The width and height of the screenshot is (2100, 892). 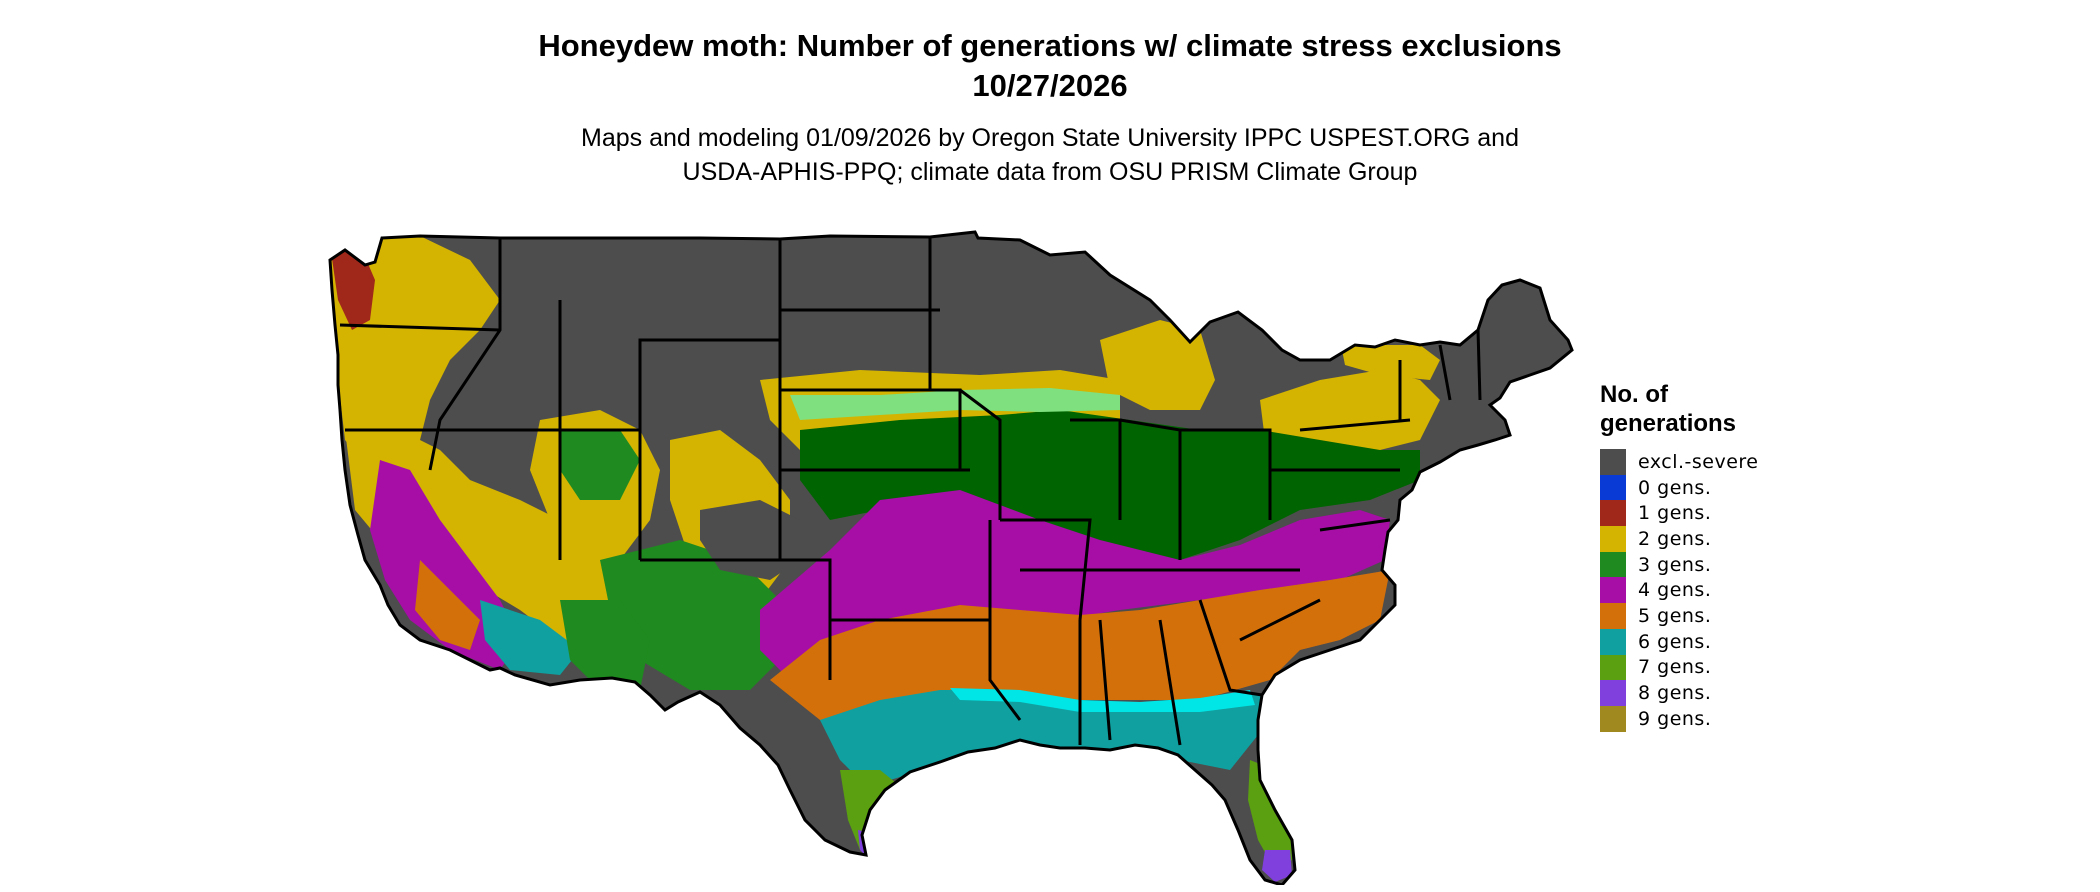 I want to click on legend-item: 3 gens., so click(x=1690, y=564).